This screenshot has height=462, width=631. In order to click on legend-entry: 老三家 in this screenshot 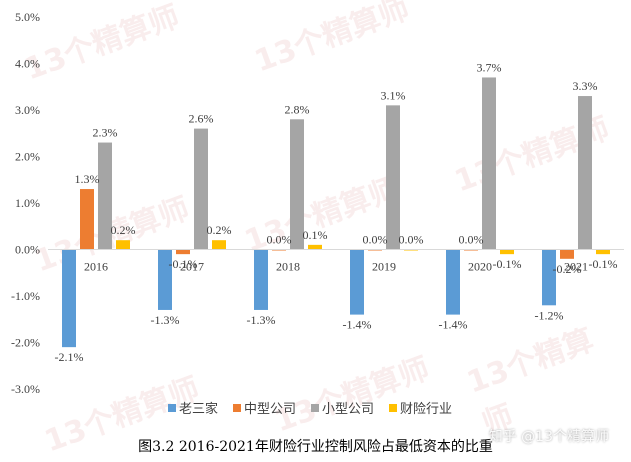, I will do `click(198, 409)`.